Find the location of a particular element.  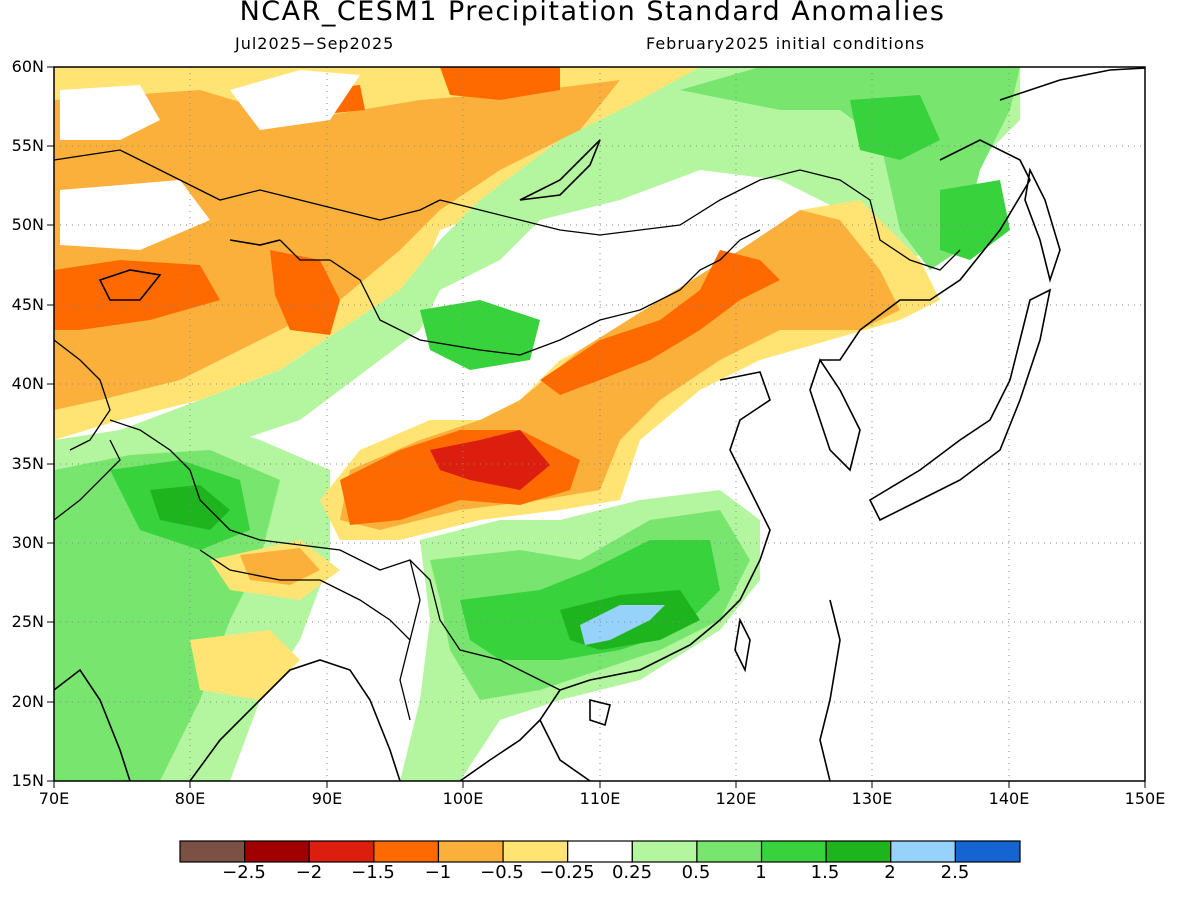

colorbar-label: 0.5 is located at coordinates (696, 872).